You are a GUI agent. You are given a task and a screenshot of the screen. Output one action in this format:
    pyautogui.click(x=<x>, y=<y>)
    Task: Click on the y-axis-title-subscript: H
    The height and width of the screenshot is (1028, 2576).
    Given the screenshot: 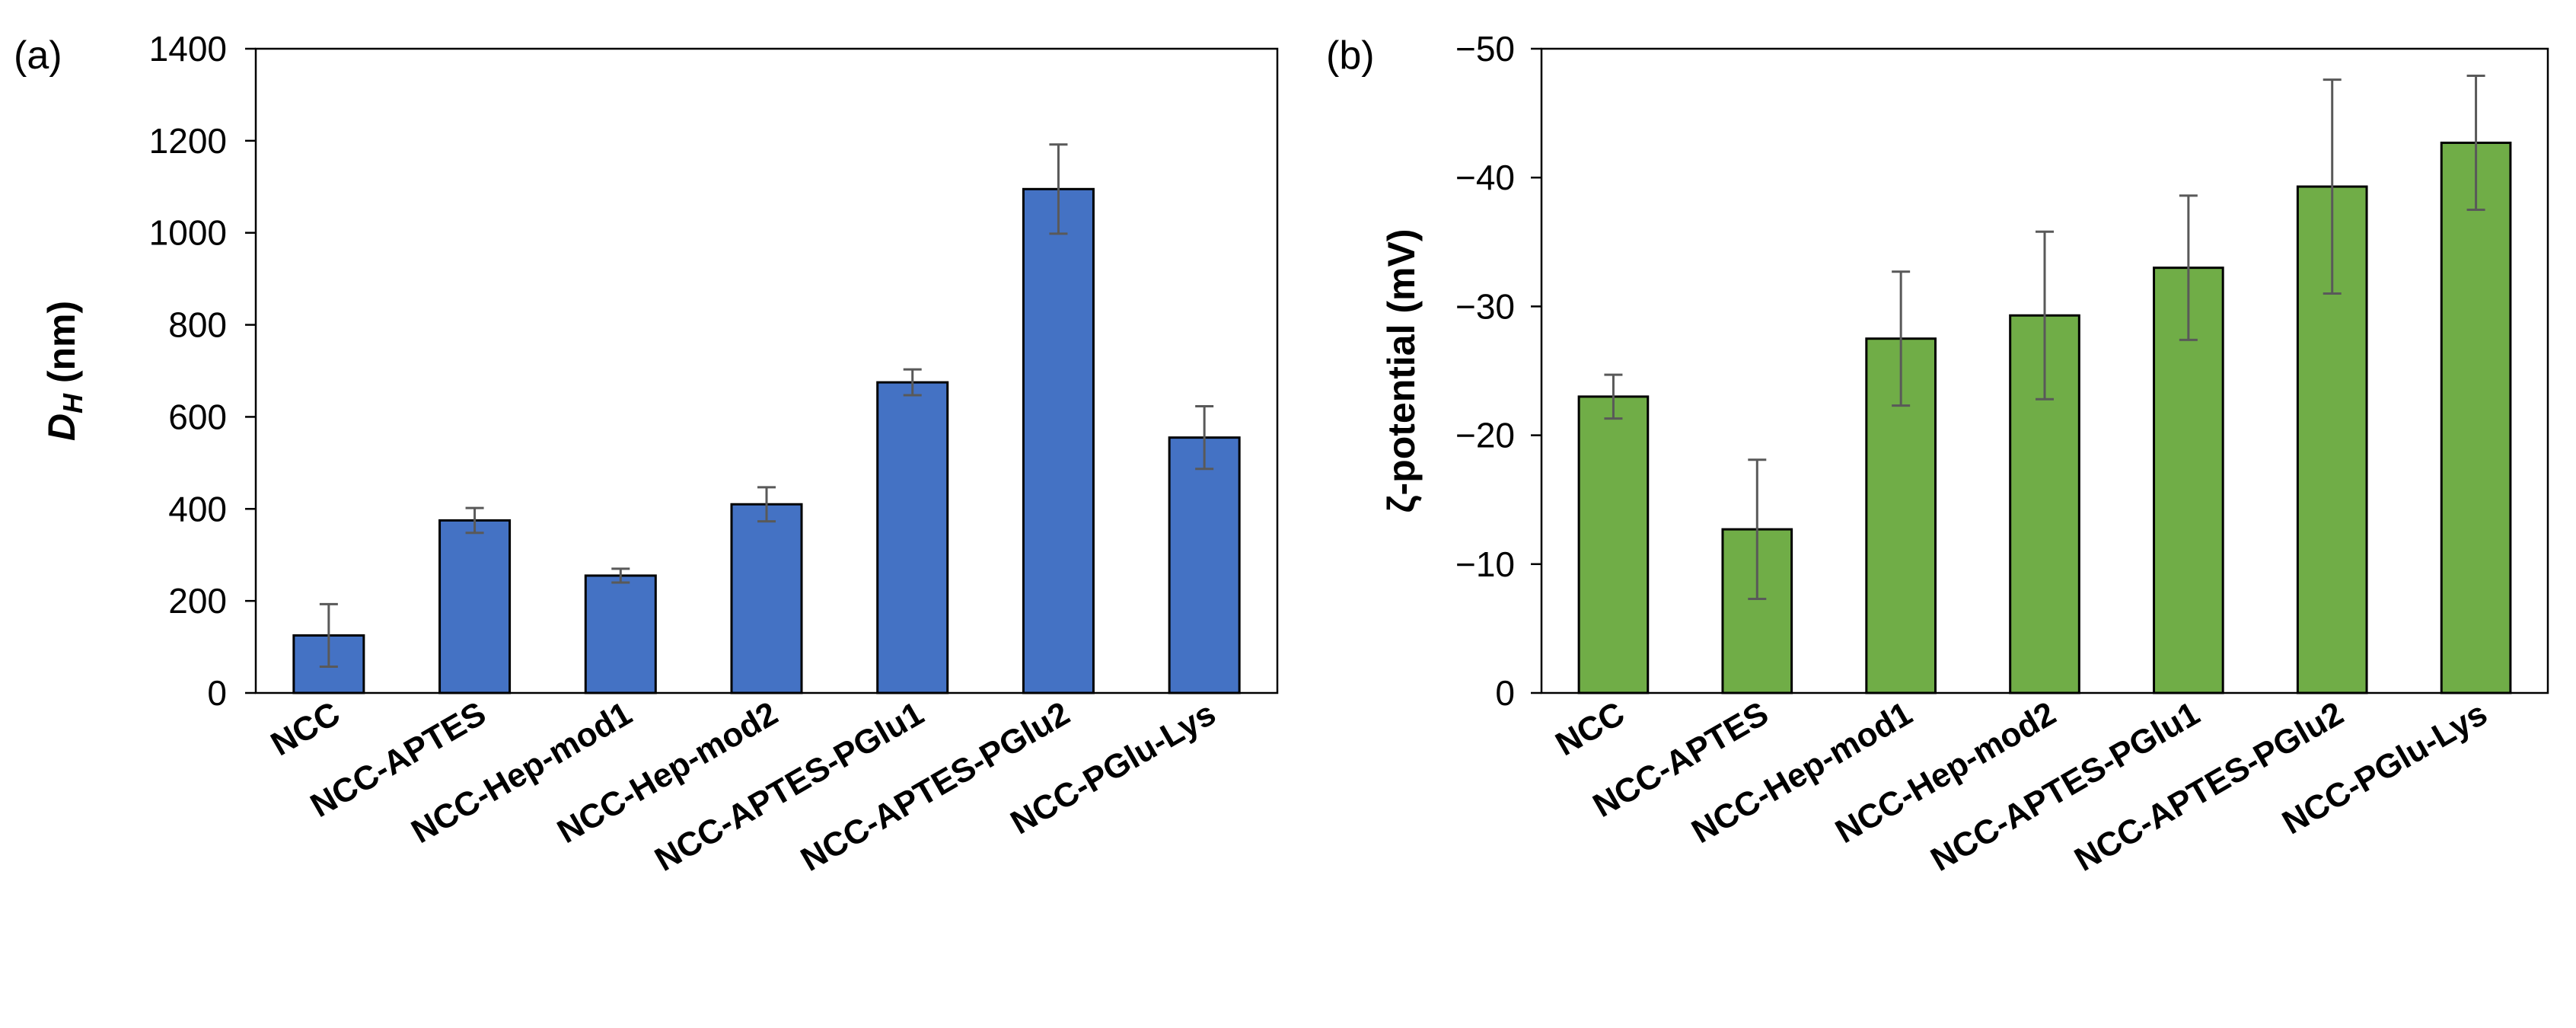 What is the action you would take?
    pyautogui.click(x=72, y=403)
    